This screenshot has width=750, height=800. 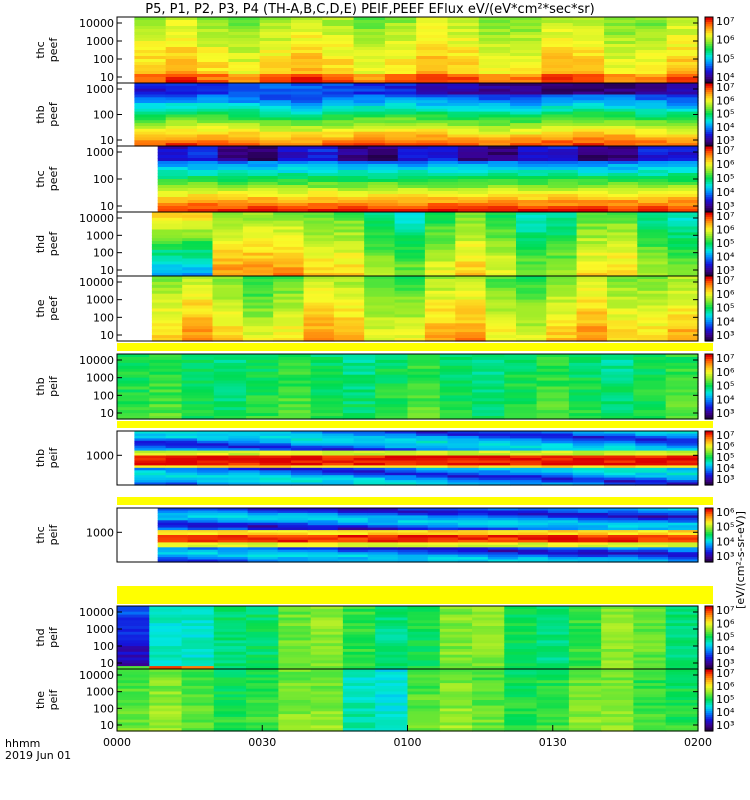 I want to click on y-tick-label: 10, so click(x=107, y=413).